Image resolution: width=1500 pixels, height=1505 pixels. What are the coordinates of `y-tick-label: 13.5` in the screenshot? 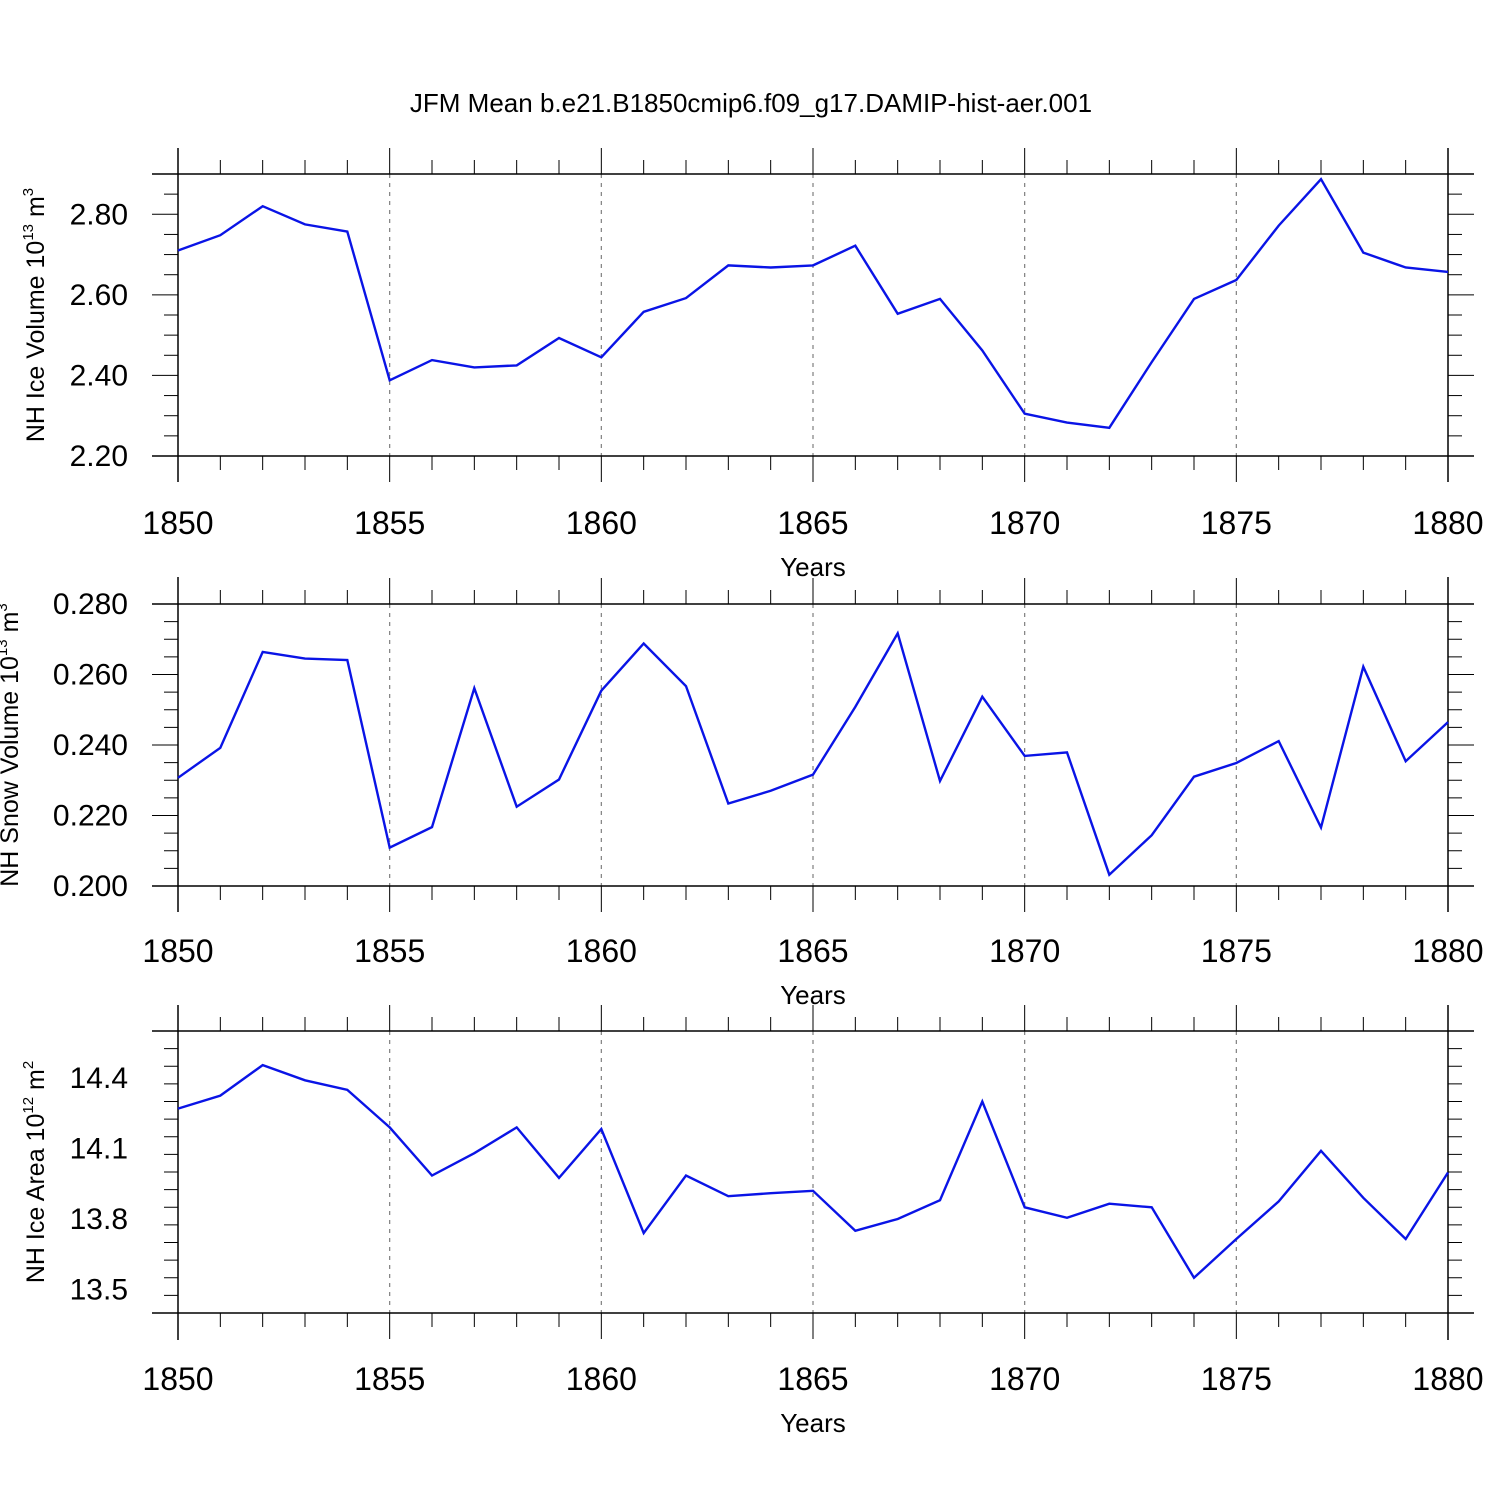 It's located at (99, 1290).